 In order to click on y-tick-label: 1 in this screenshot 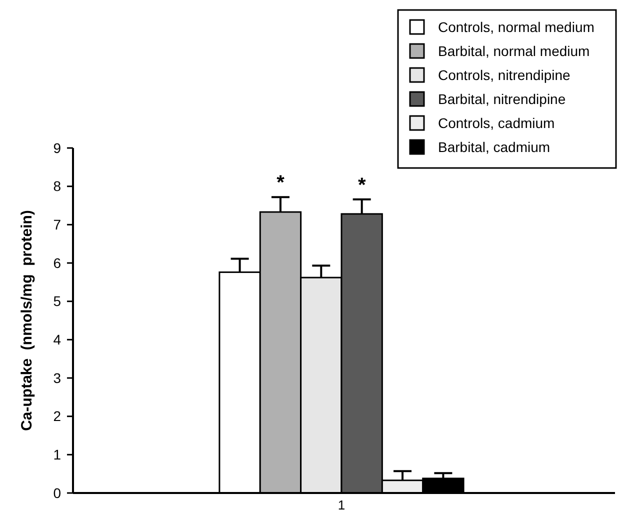, I will do `click(57, 454)`.